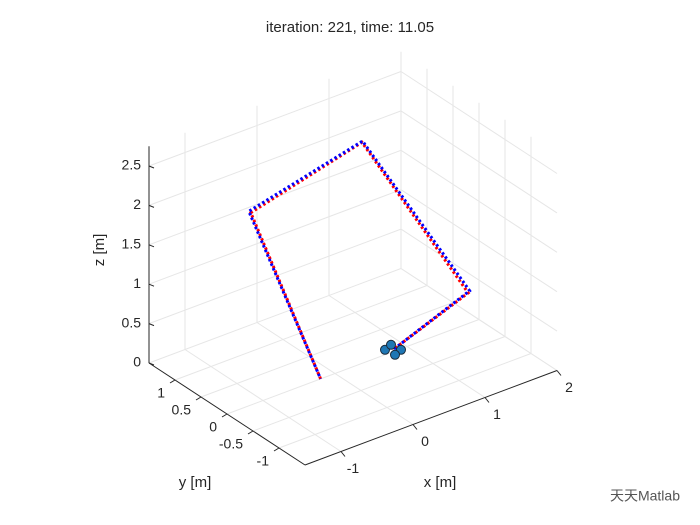 This screenshot has width=700, height=525. I want to click on y-tick-label: 0, so click(213, 427).